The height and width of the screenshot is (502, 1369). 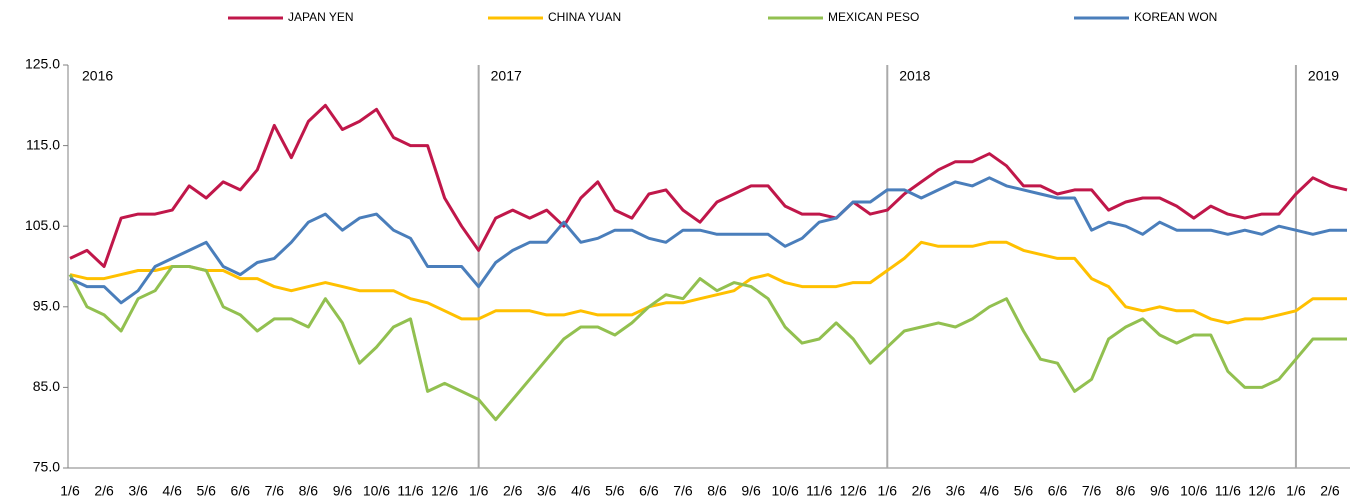 What do you see at coordinates (1175, 17) in the screenshot?
I see `legend-label: KOREAN WON` at bounding box center [1175, 17].